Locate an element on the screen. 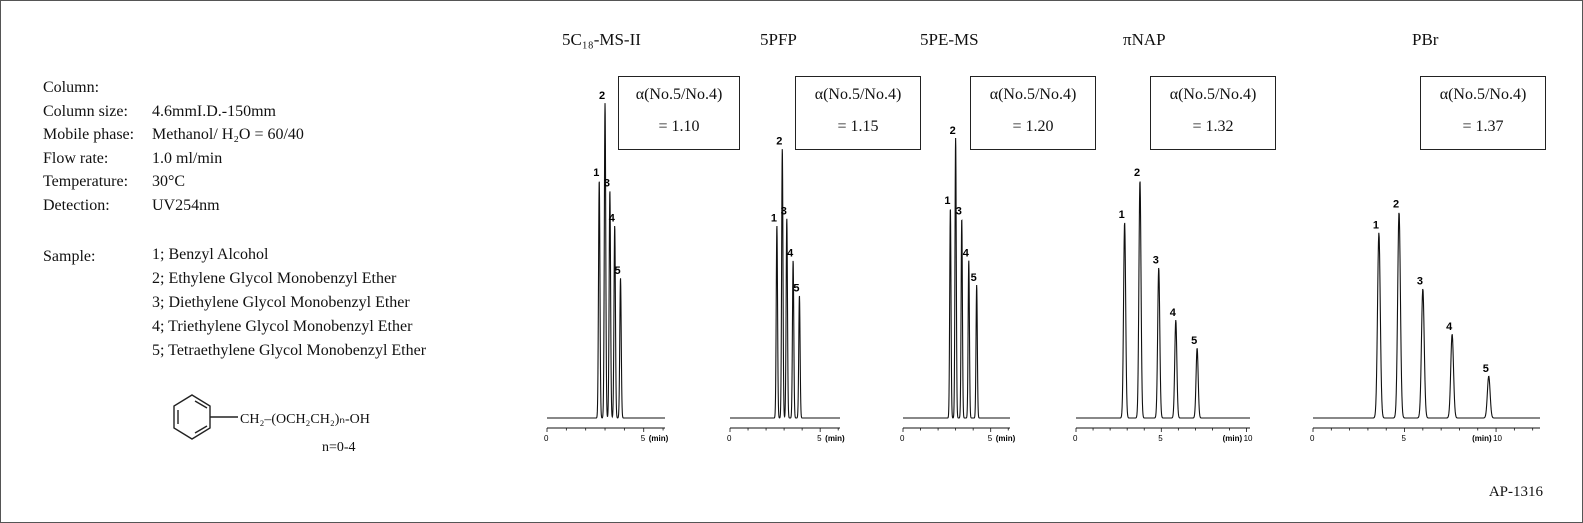  condition-value: 1.0 ml/min is located at coordinates (187, 158).